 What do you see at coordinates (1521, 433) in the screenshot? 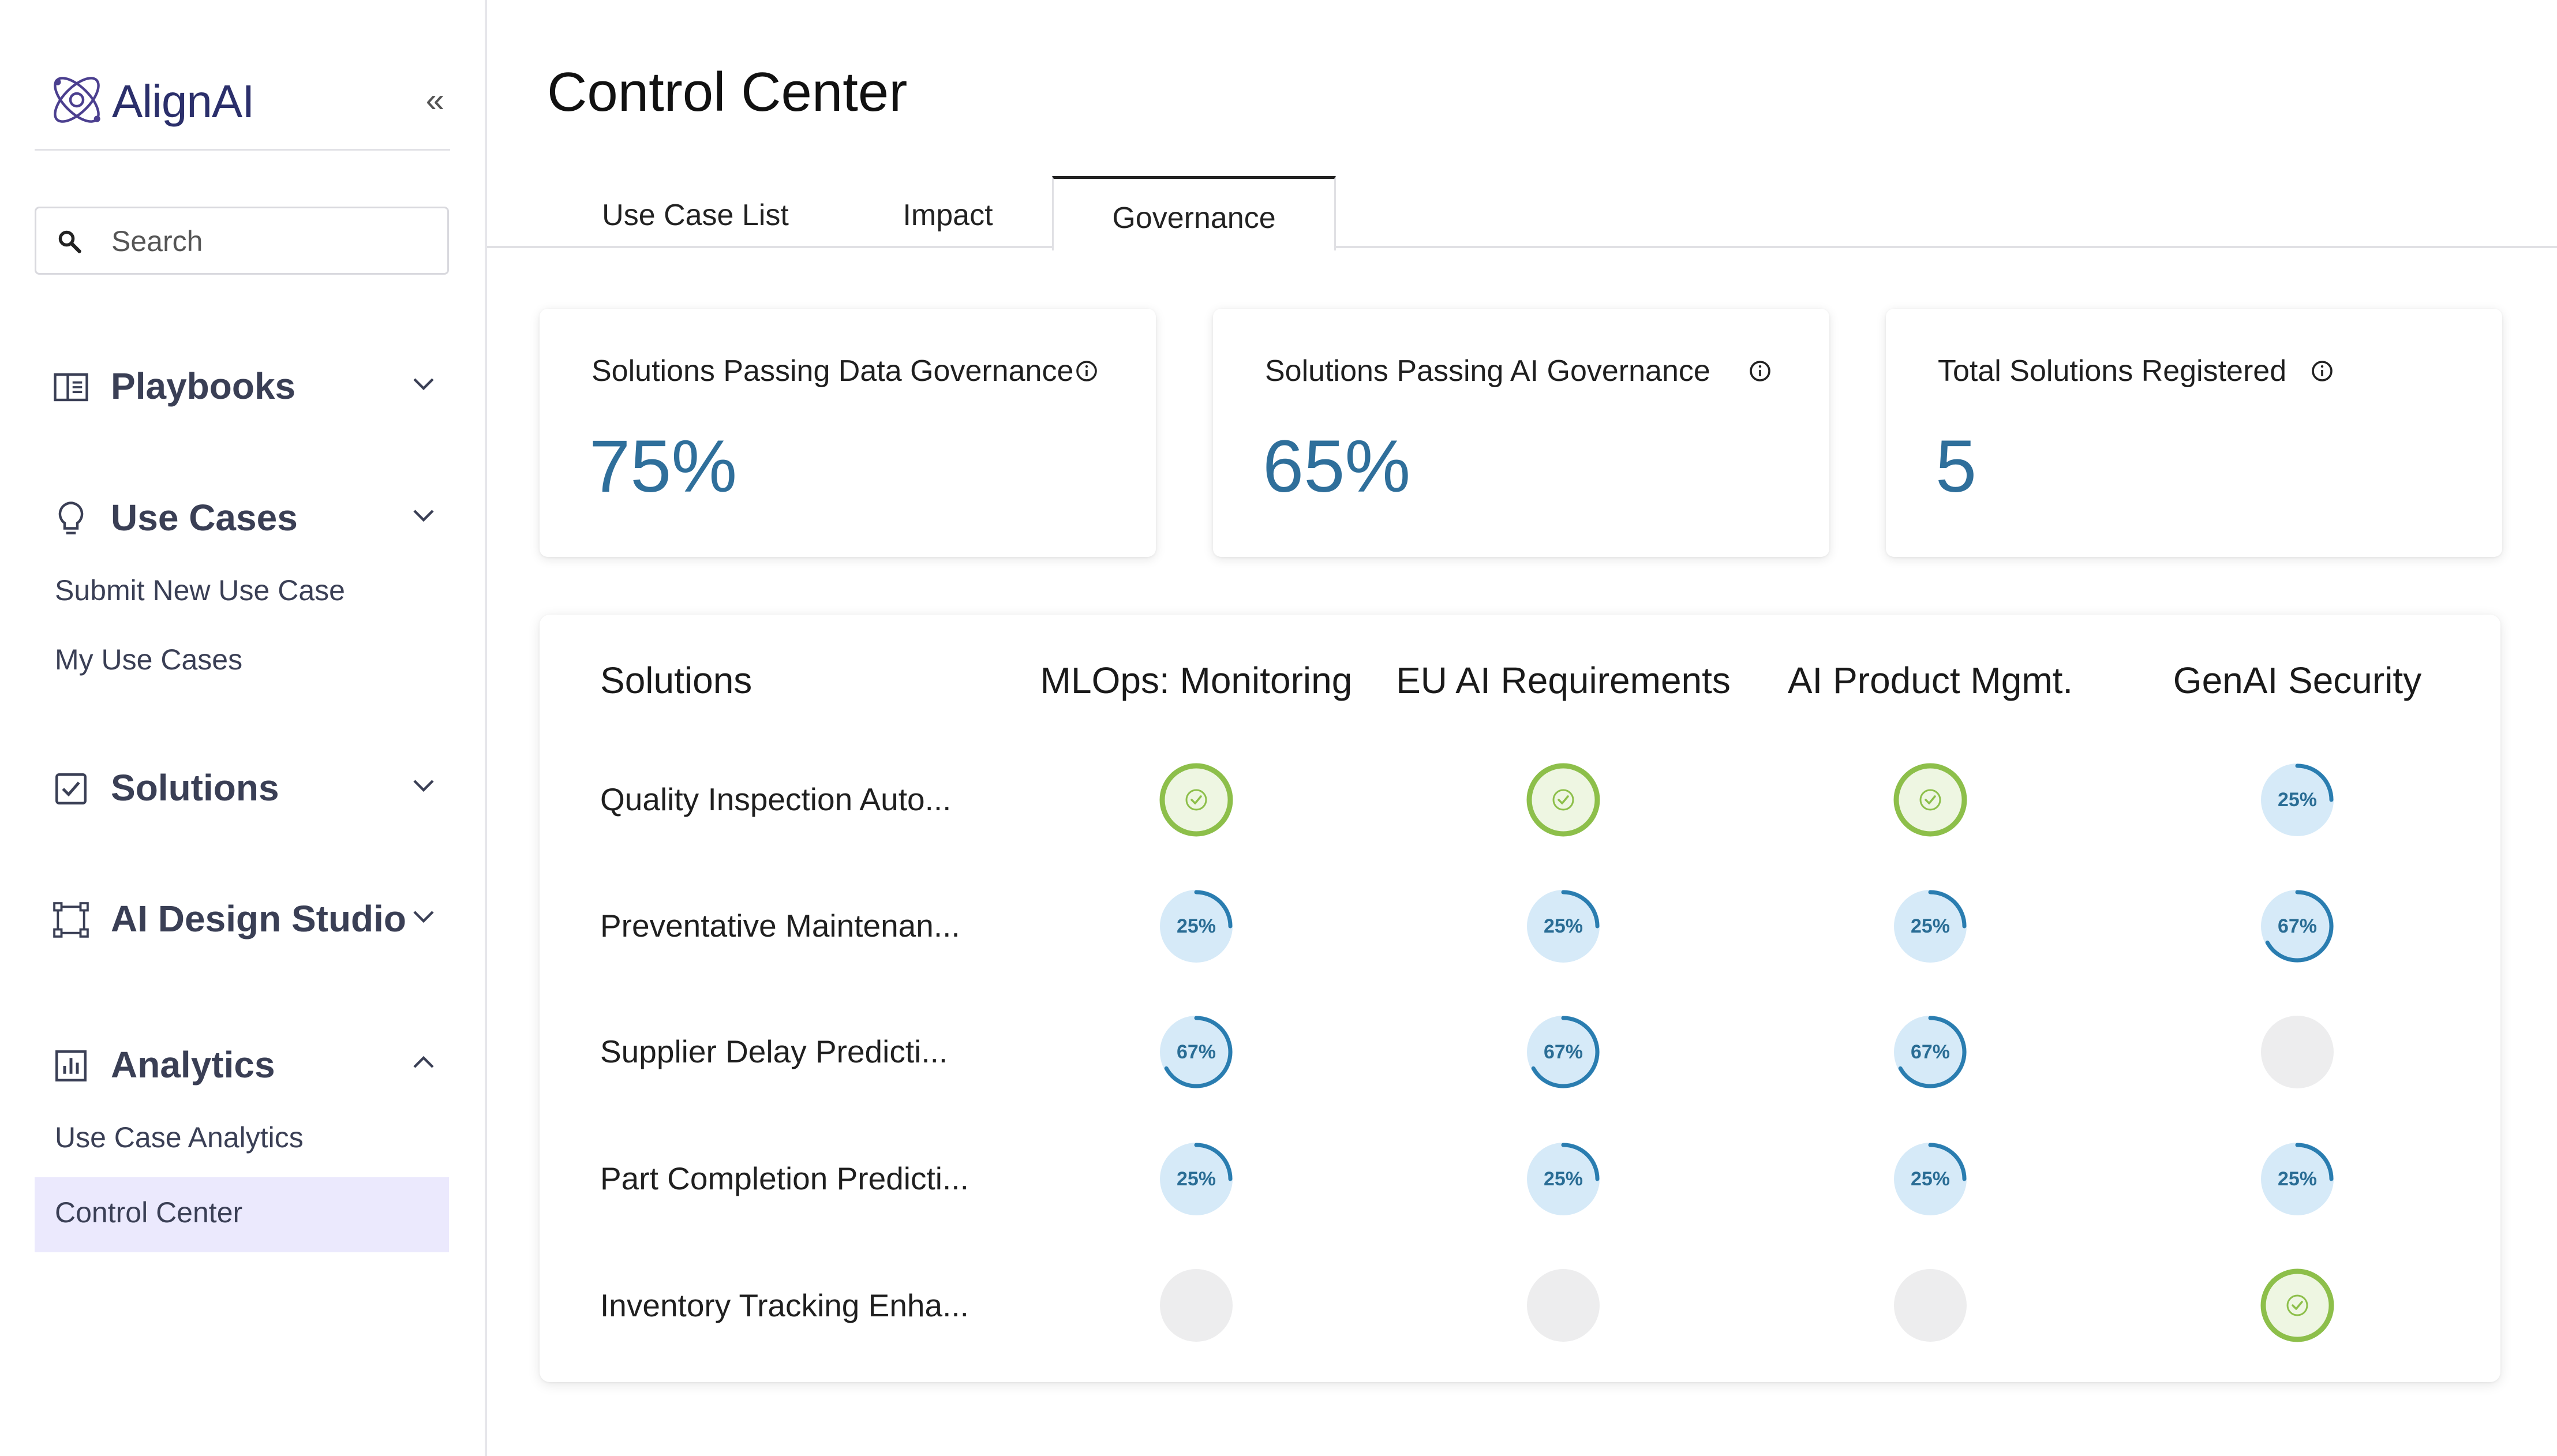
I see `stat-card-ai-governance: Solutions Passing AI Governance 65%` at bounding box center [1521, 433].